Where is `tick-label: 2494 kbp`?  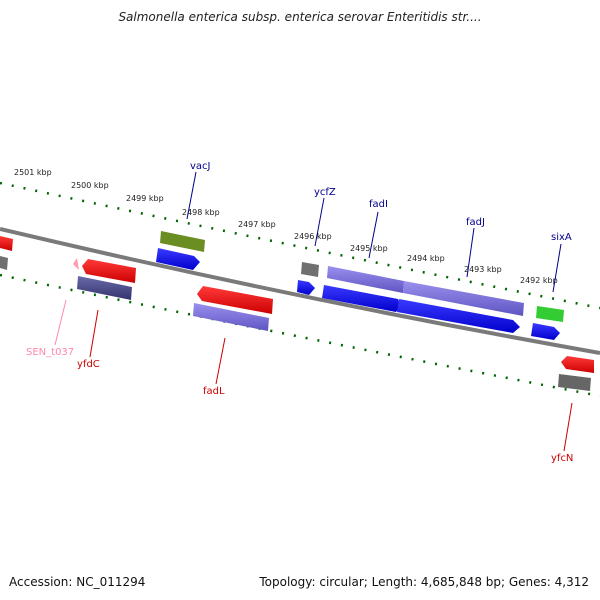
tick-label: 2494 kbp is located at coordinates (426, 258).